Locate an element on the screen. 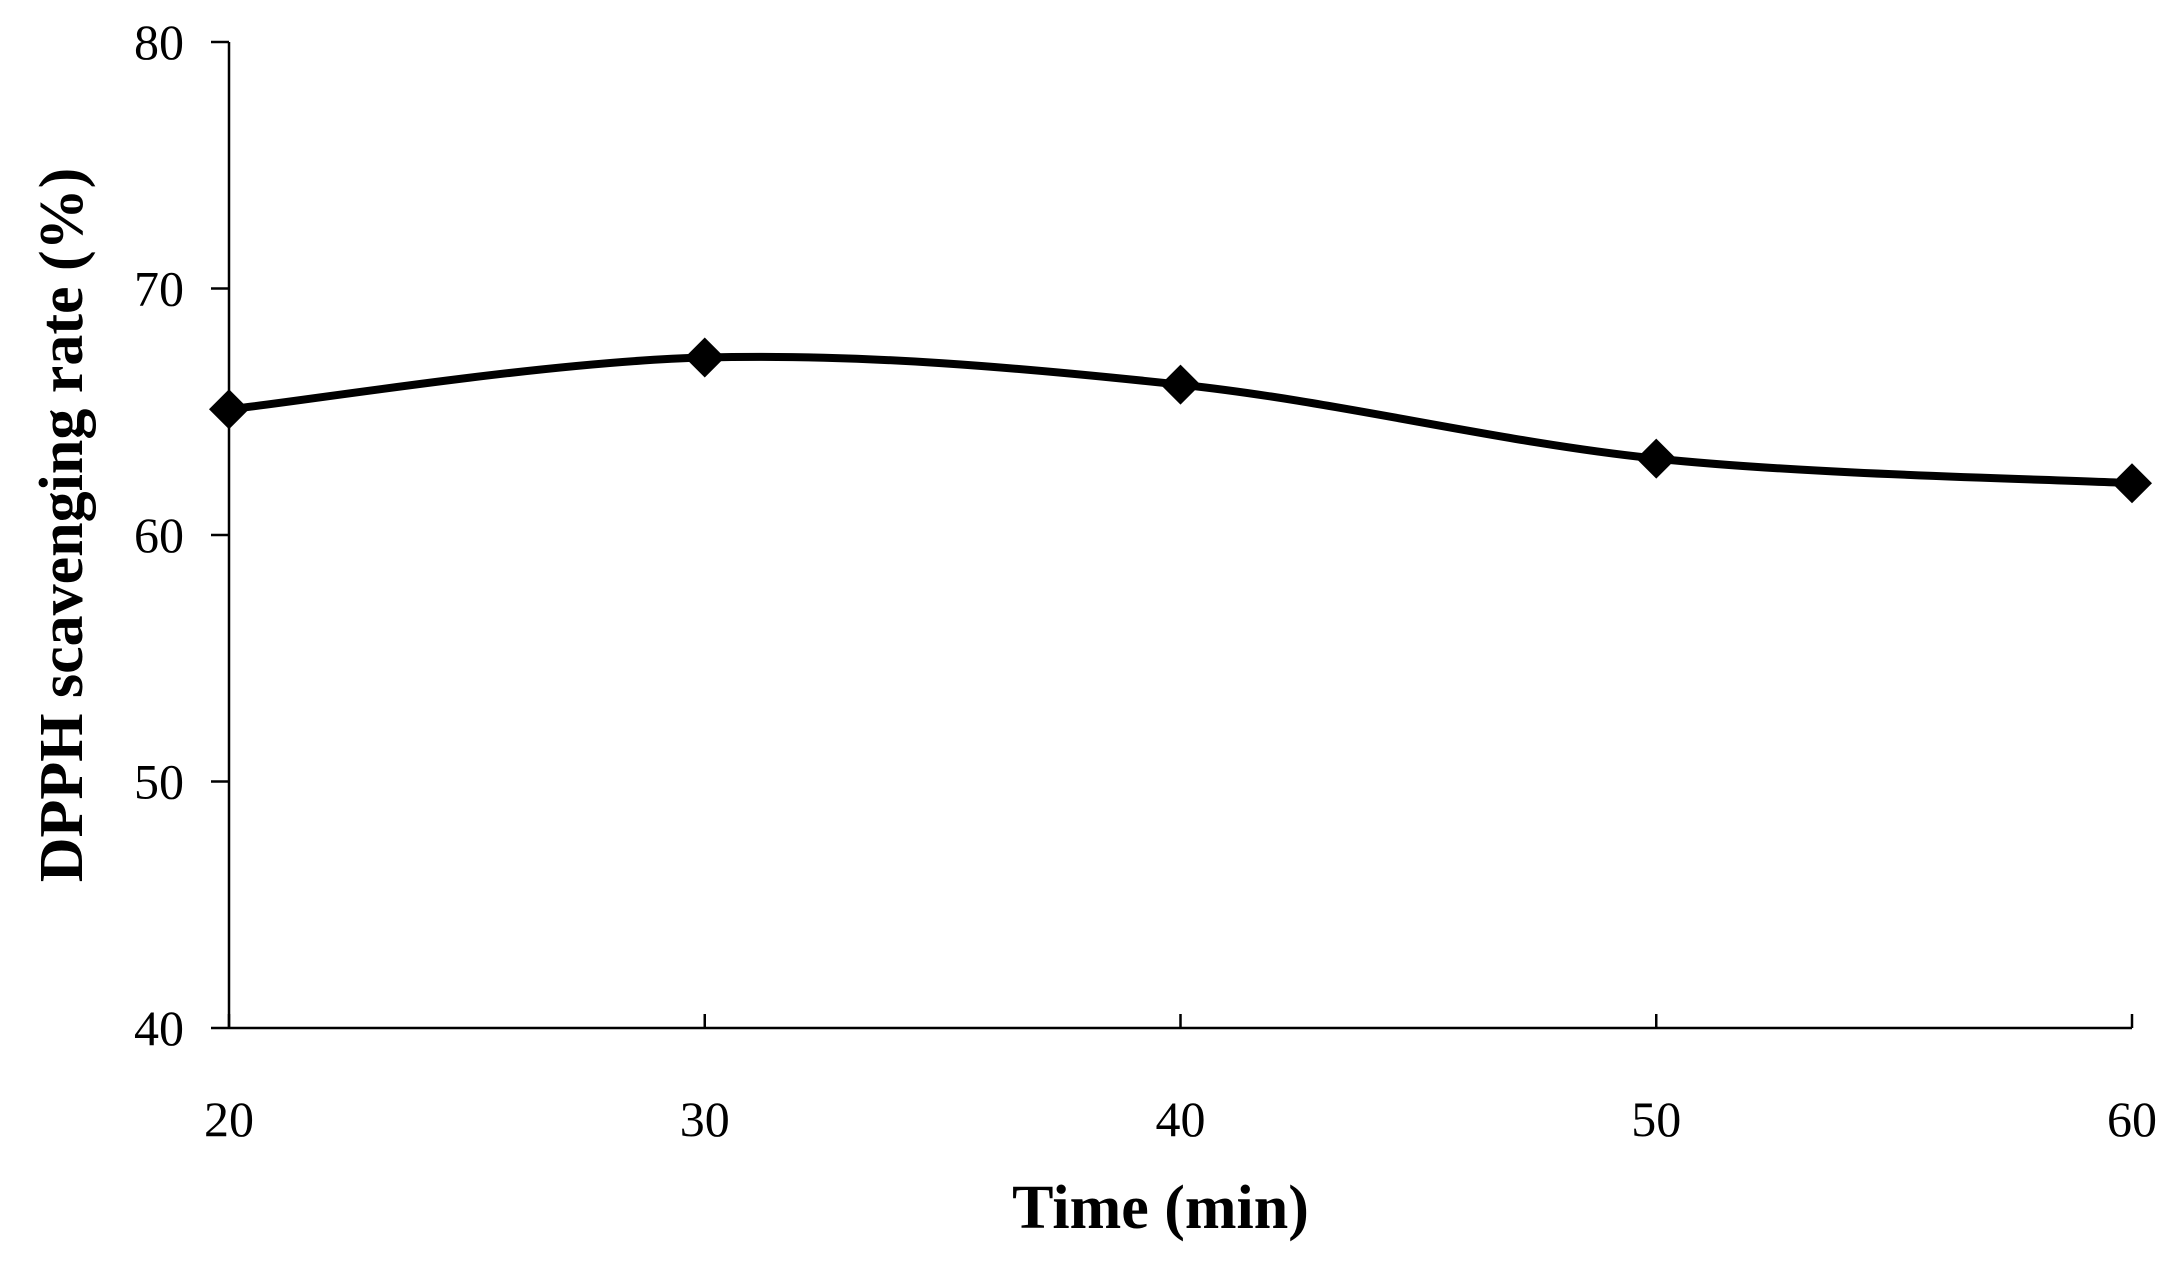 The image size is (2172, 1262). x-tick-label: 60 is located at coordinates (2132, 1119).